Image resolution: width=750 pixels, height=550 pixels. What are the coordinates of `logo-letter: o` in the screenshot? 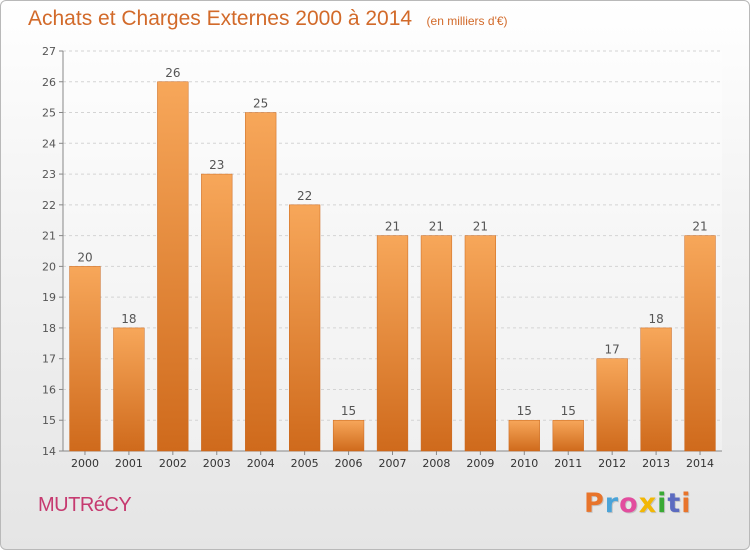 It's located at (629, 503).